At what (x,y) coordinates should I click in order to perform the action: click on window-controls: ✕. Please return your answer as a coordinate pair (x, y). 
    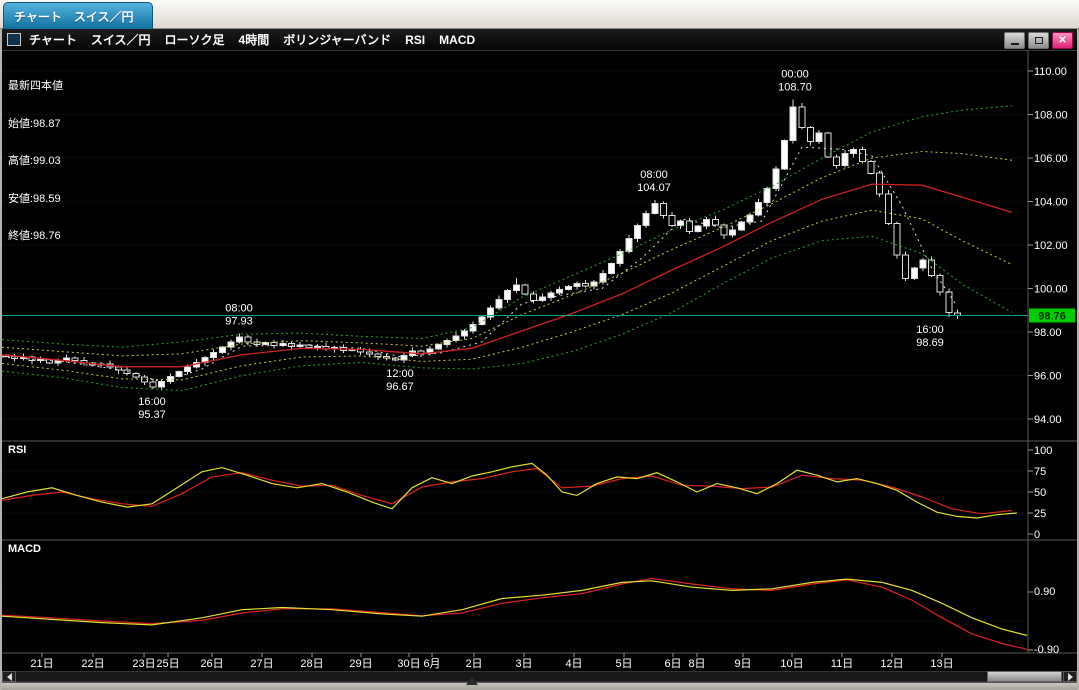
    Looking at the image, I should click on (1038, 40).